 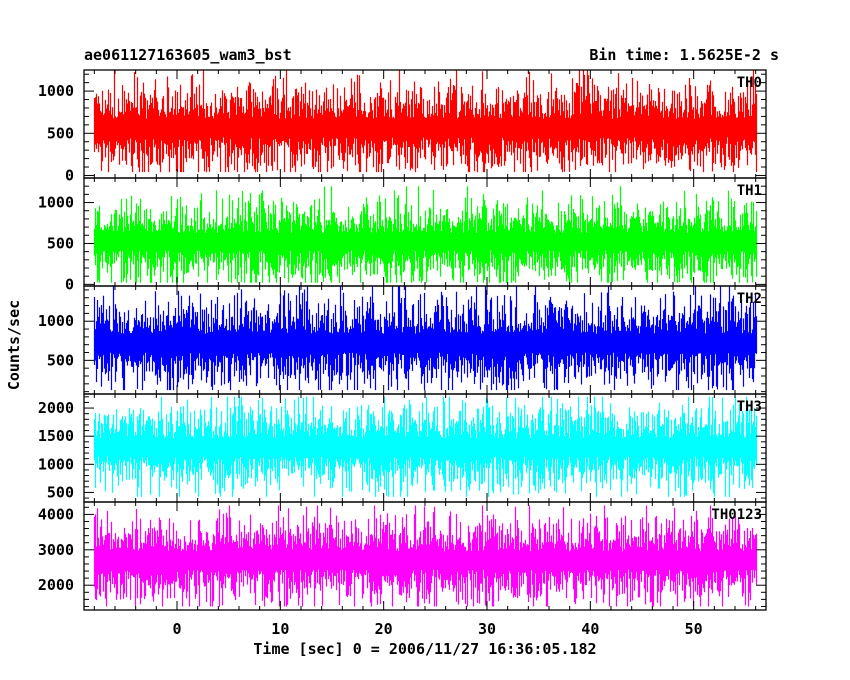 What do you see at coordinates (425, 446) in the screenshot?
I see `series-th3` at bounding box center [425, 446].